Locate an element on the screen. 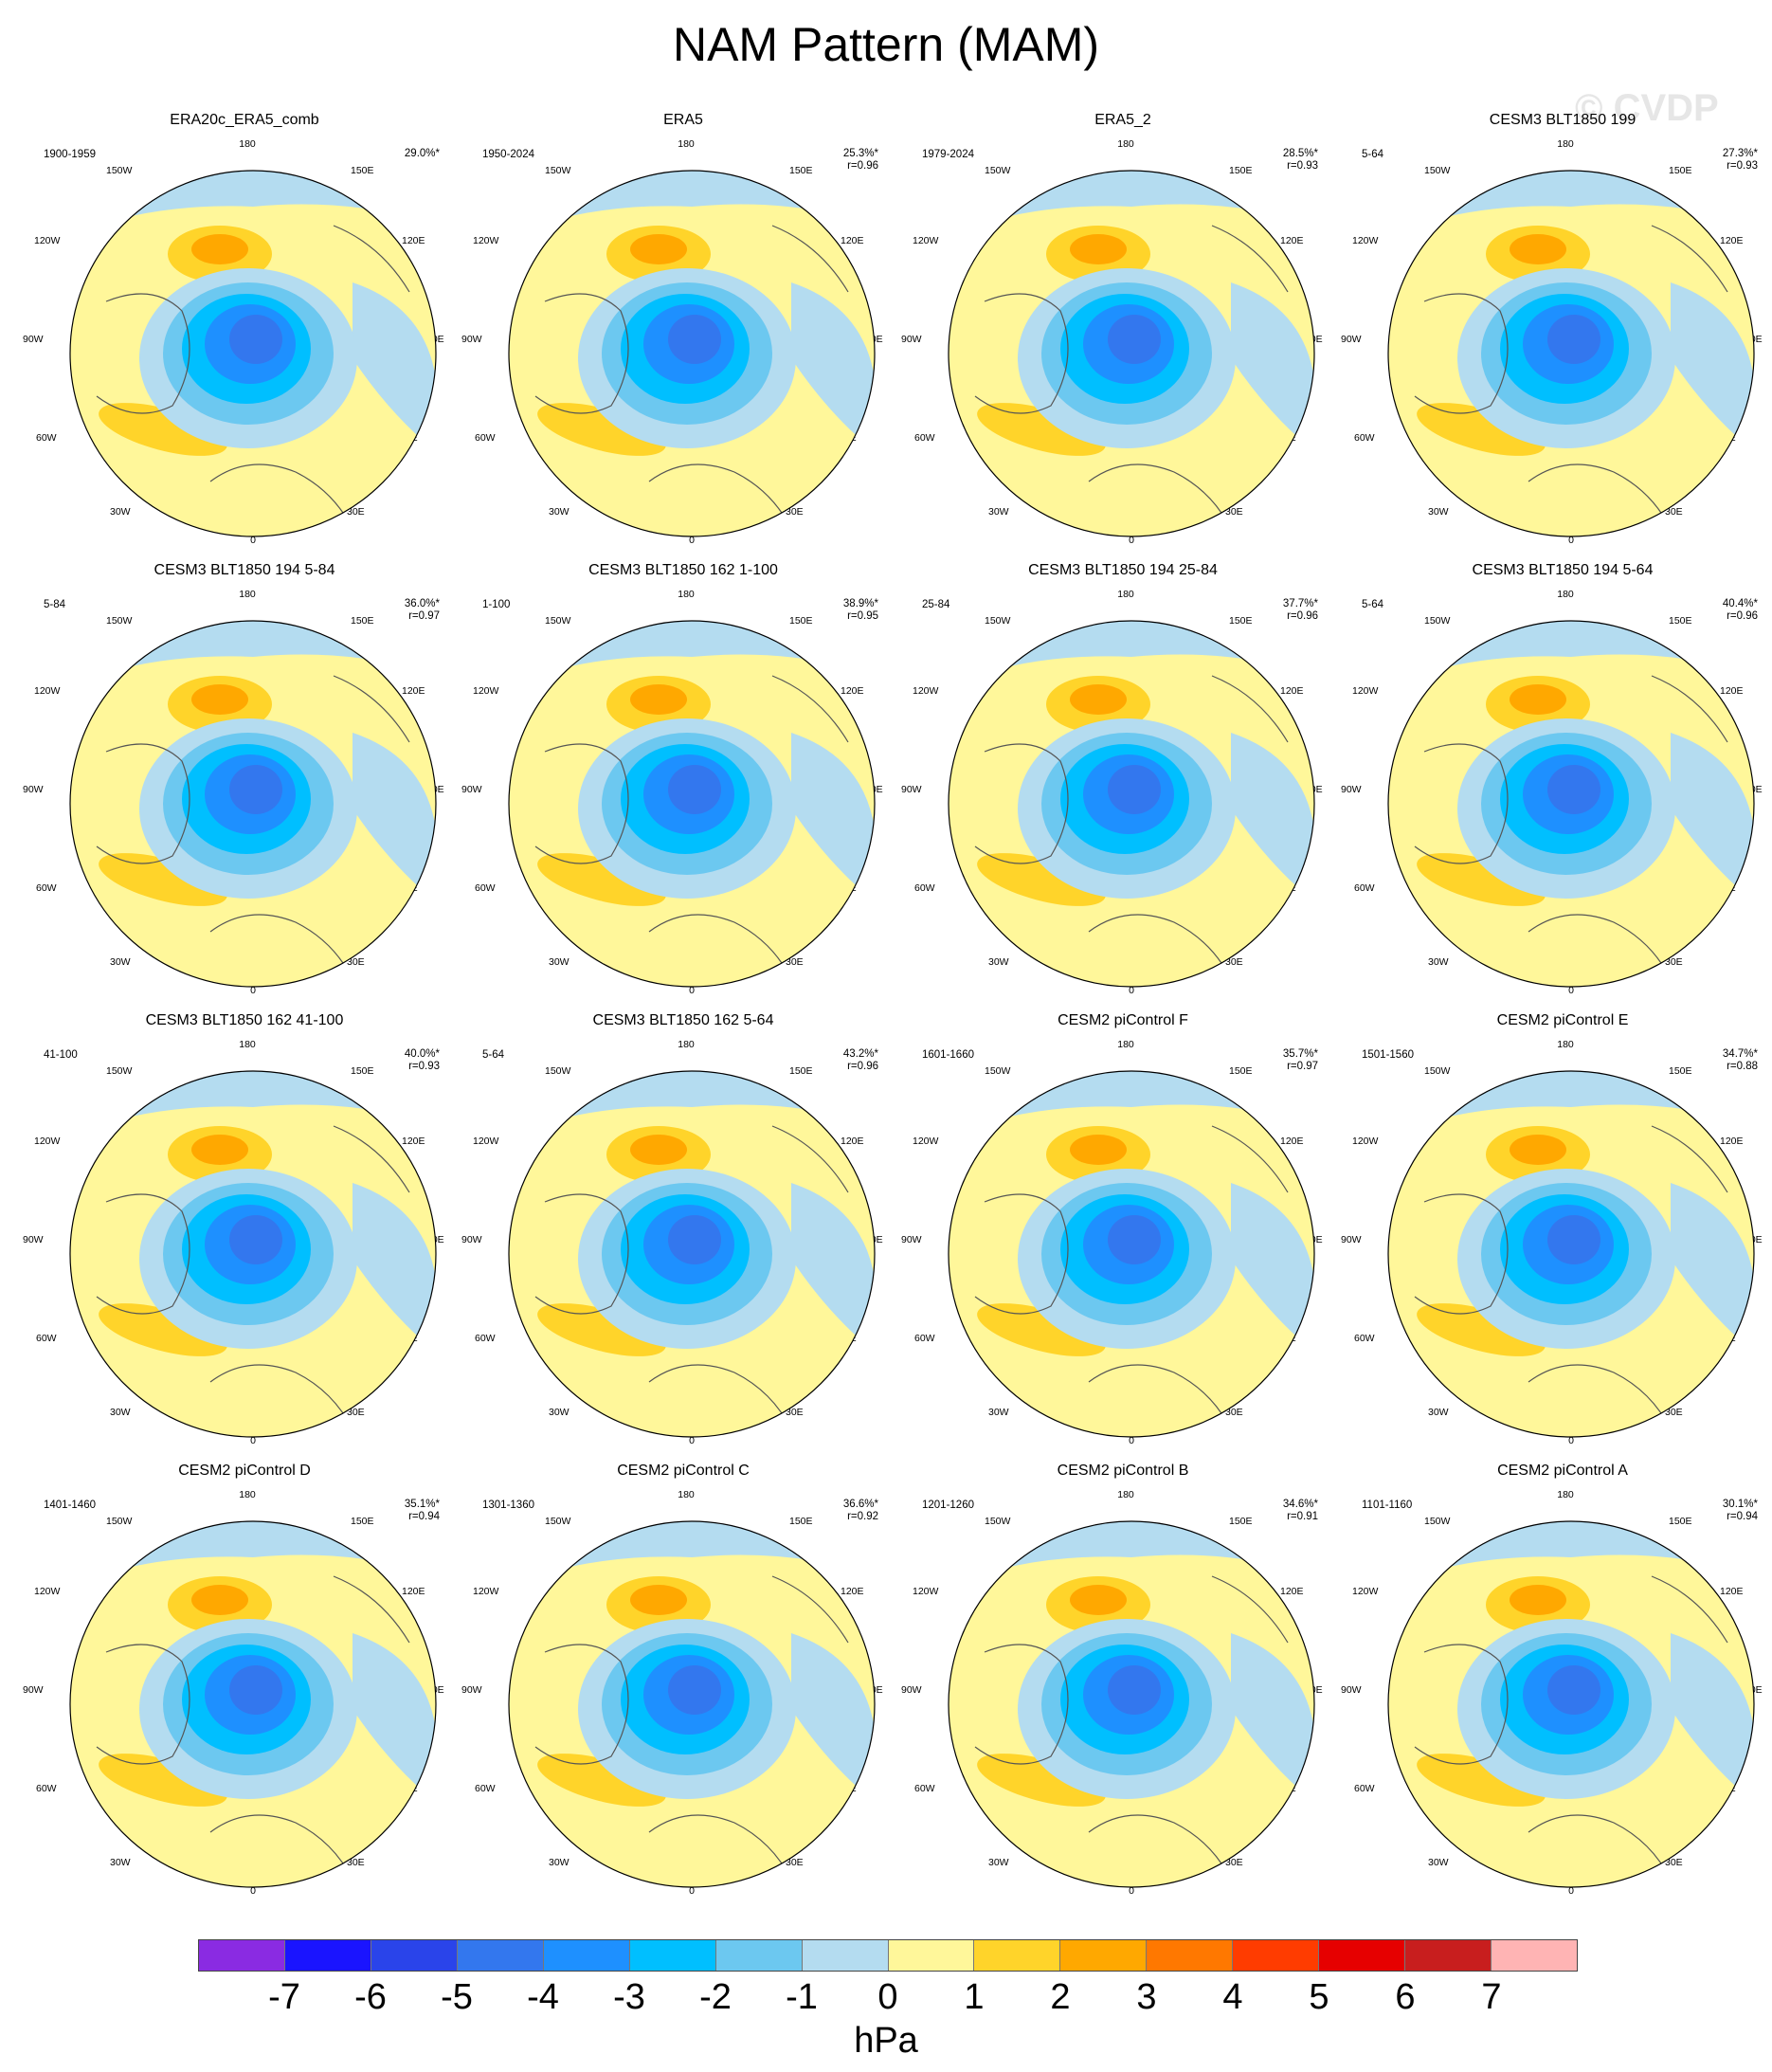 The width and height of the screenshot is (1772, 2072). pattern-correlation: r=0.96 is located at coordinates (1302, 616).